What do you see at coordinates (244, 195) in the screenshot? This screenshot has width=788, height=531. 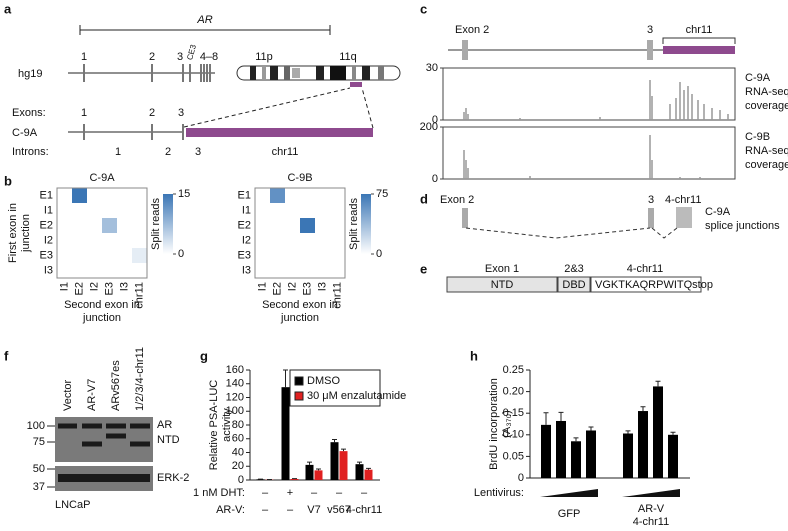 I see `row-label: E1` at bounding box center [244, 195].